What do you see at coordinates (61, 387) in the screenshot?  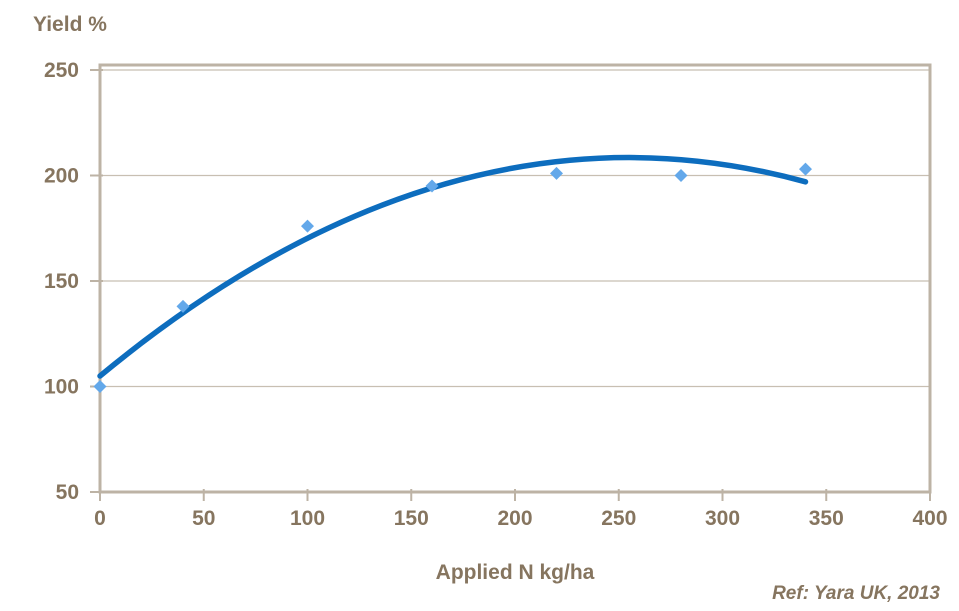 I see `y-tick-label: 100` at bounding box center [61, 387].